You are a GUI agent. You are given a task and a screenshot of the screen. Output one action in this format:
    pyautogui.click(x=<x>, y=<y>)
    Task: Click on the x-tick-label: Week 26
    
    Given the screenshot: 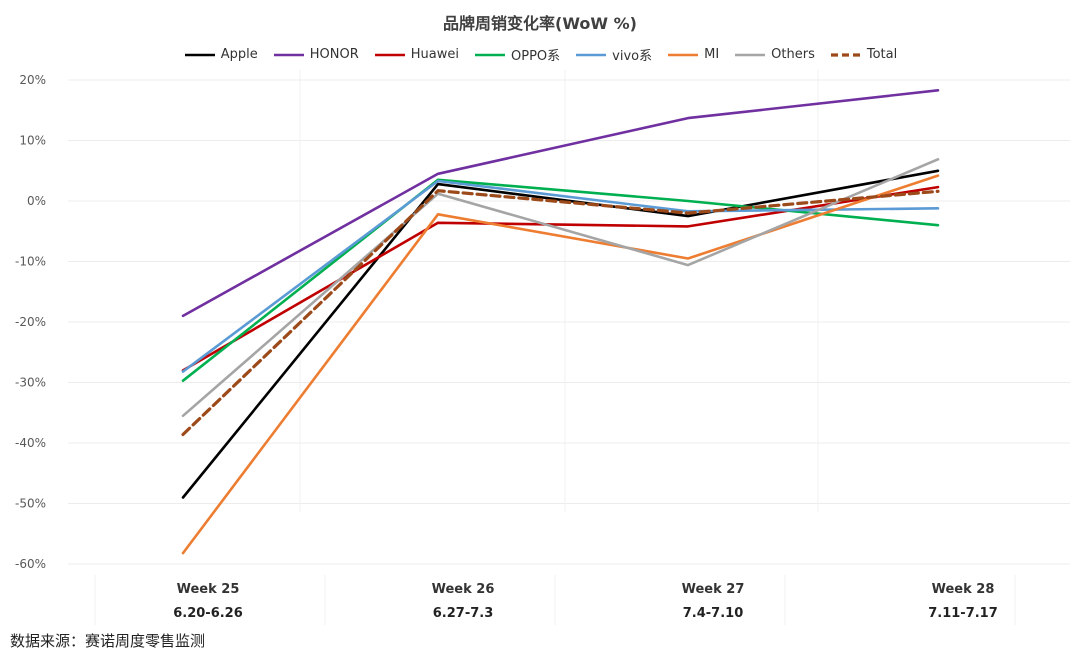 What is the action you would take?
    pyautogui.click(x=463, y=589)
    